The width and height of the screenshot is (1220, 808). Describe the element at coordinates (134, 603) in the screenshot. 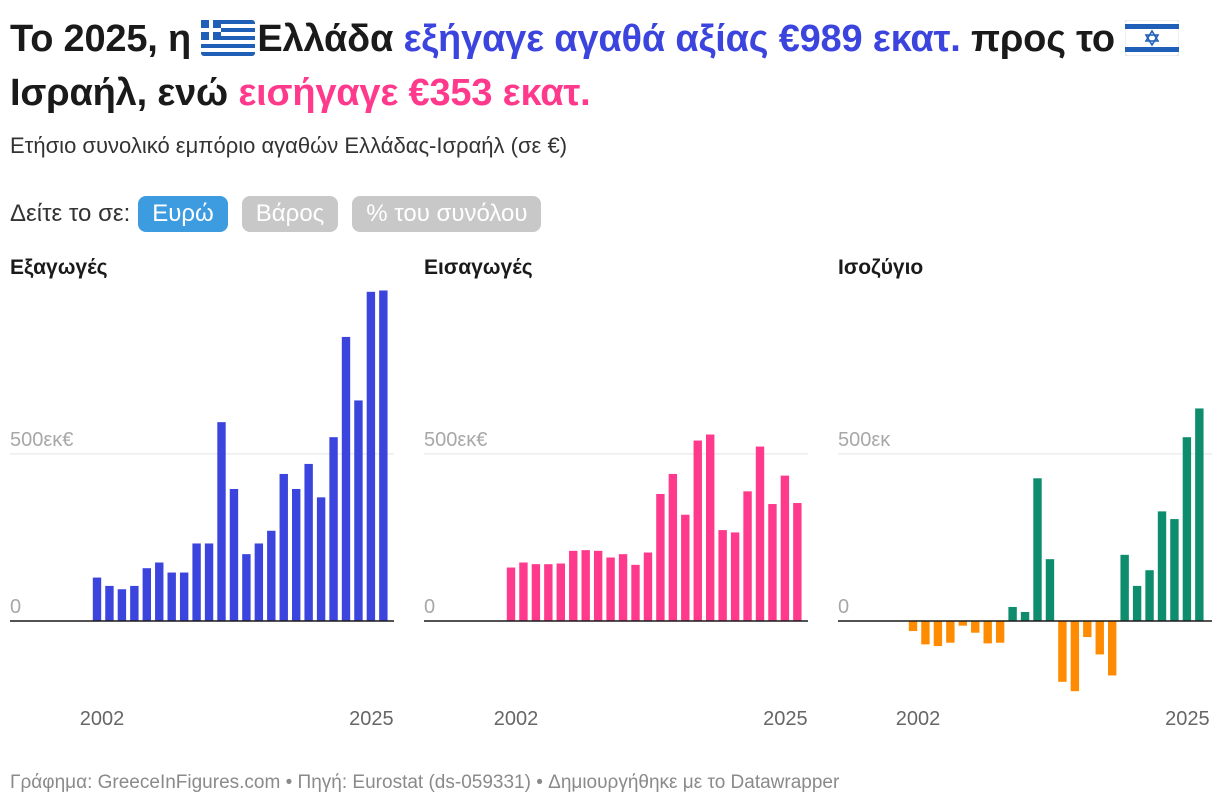

I see `exports-bar-2005` at that location.